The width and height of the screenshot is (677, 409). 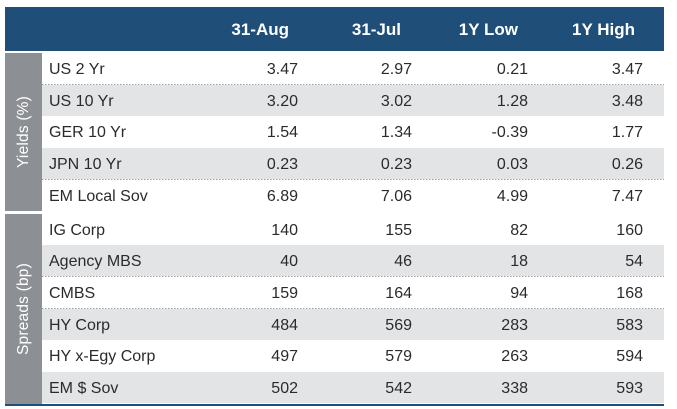 I want to click on row-value: 2.97, so click(x=396, y=69).